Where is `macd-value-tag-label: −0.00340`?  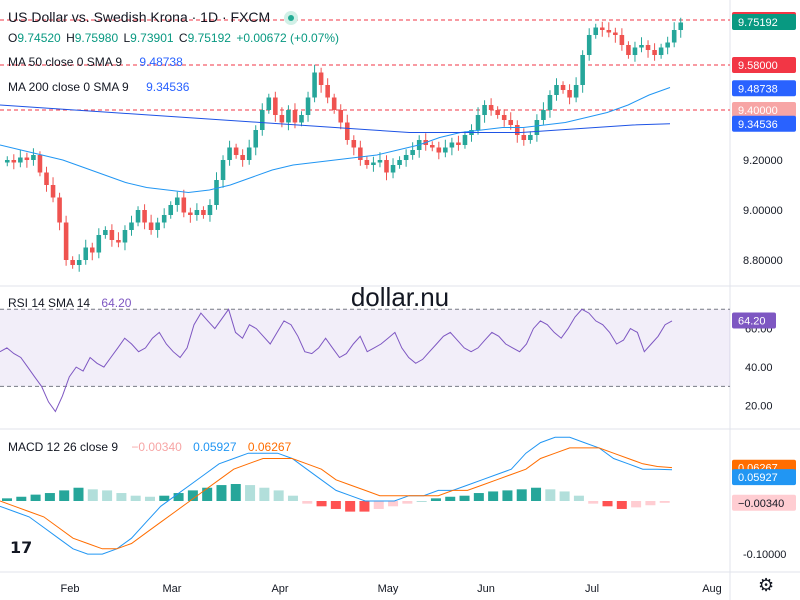
macd-value-tag-label: −0.00340 is located at coordinates (761, 504).